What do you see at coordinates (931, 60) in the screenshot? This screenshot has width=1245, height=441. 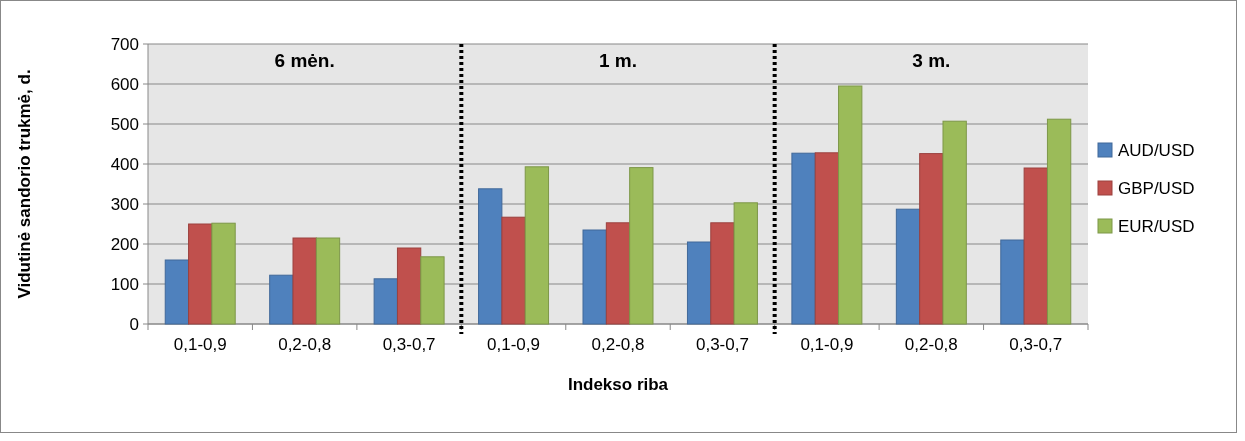 I see `annotation: 3 m.` at bounding box center [931, 60].